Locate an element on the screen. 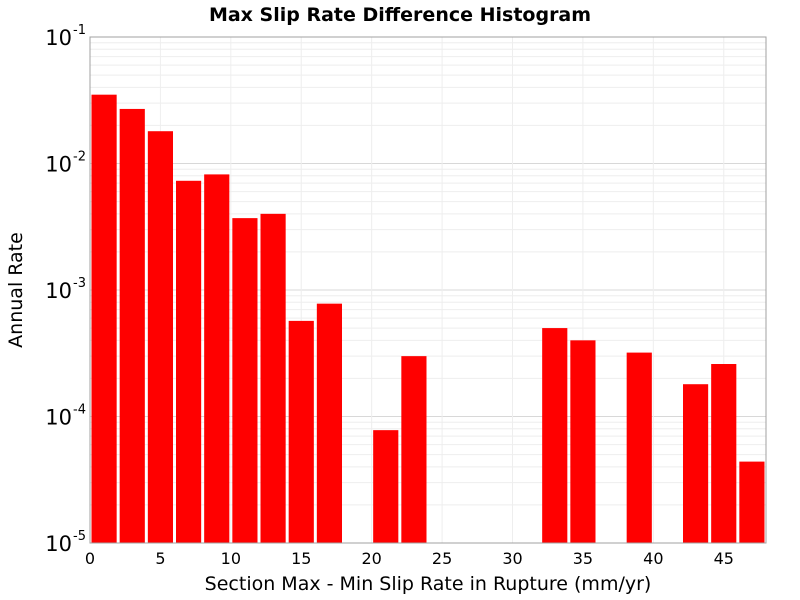 The height and width of the screenshot is (600, 800). y-tick-label: 10 -3 is located at coordinates (65, 289).